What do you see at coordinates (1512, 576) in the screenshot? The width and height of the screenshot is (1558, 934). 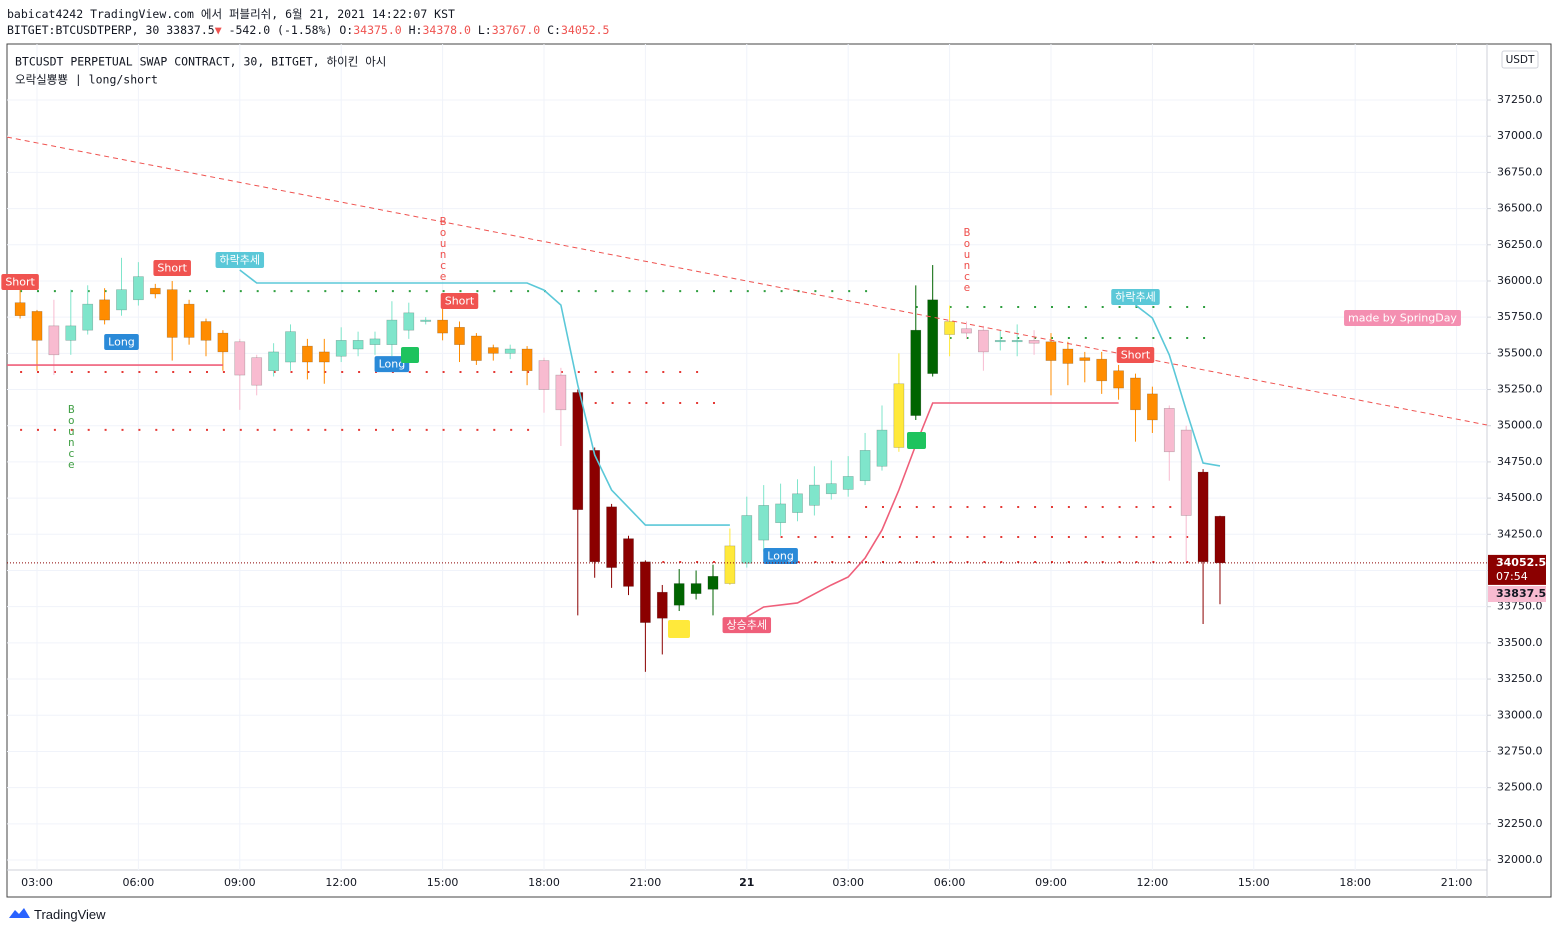 I see `countdown-label: 07:54` at bounding box center [1512, 576].